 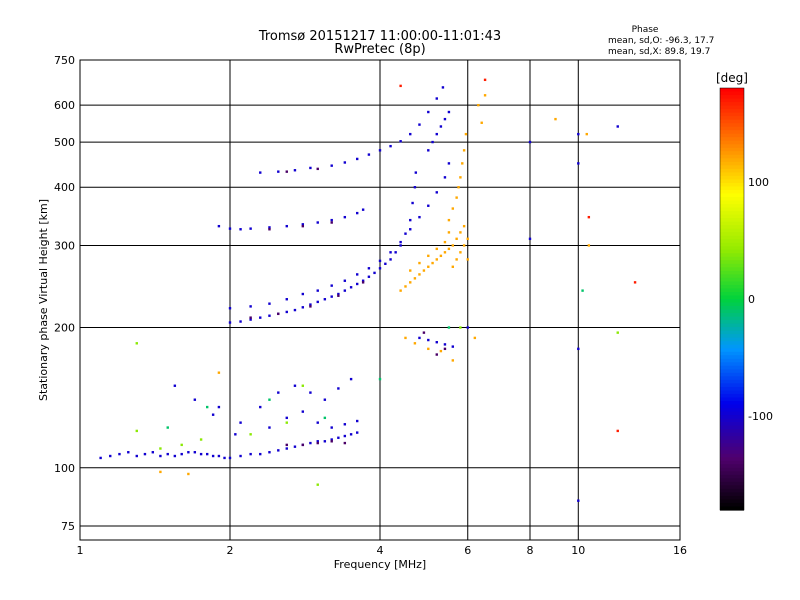 I want to click on x-tick-label: 4, so click(x=380, y=550).